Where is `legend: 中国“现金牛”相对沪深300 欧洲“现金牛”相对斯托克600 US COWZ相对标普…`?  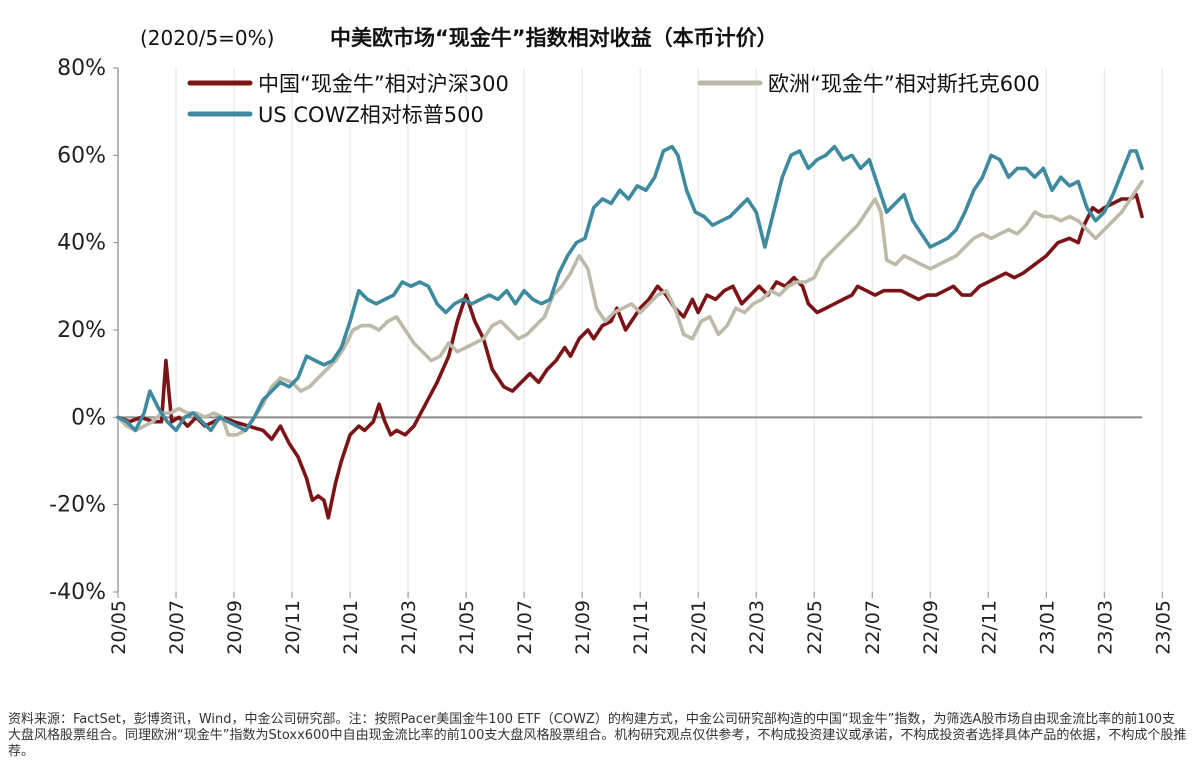 legend: 中国“现金牛”相对沪深300 欧洲“现金牛”相对斯托克600 US COWZ相对标普… is located at coordinates (613, 99).